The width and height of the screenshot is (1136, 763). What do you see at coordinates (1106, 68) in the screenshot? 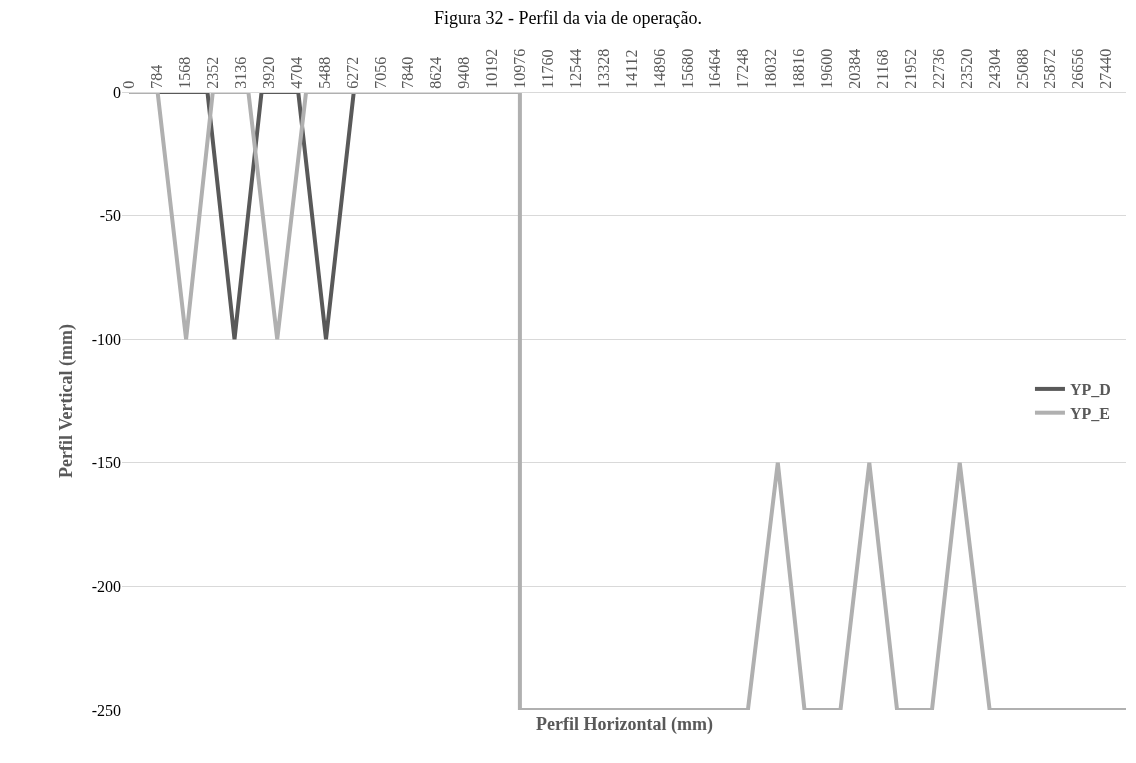
I see `x-tick-label: 27440` at bounding box center [1106, 68].